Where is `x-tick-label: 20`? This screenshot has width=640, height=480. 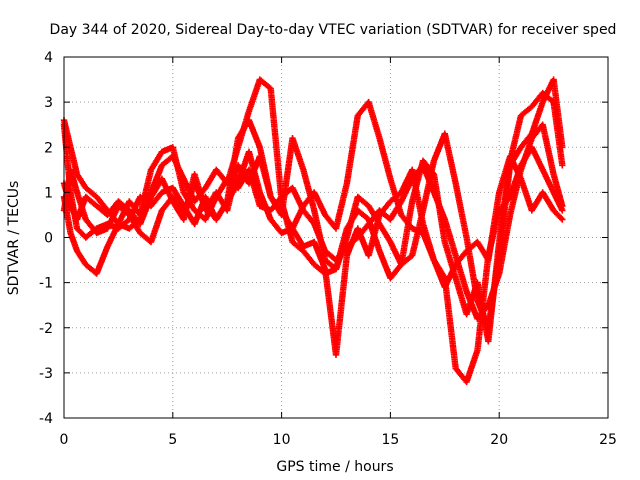 x-tick-label: 20 is located at coordinates (499, 440).